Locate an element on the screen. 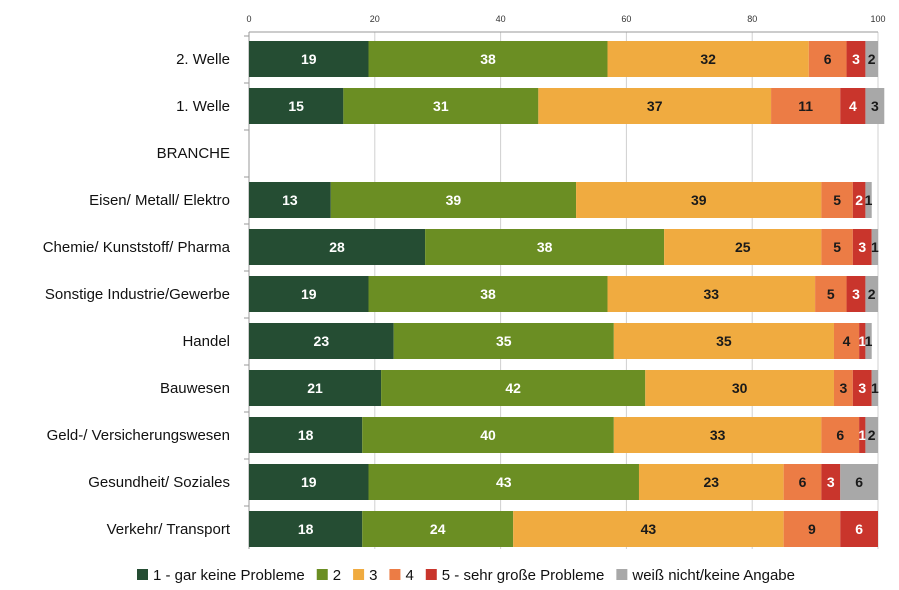  data-label: 43 is located at coordinates (649, 529).